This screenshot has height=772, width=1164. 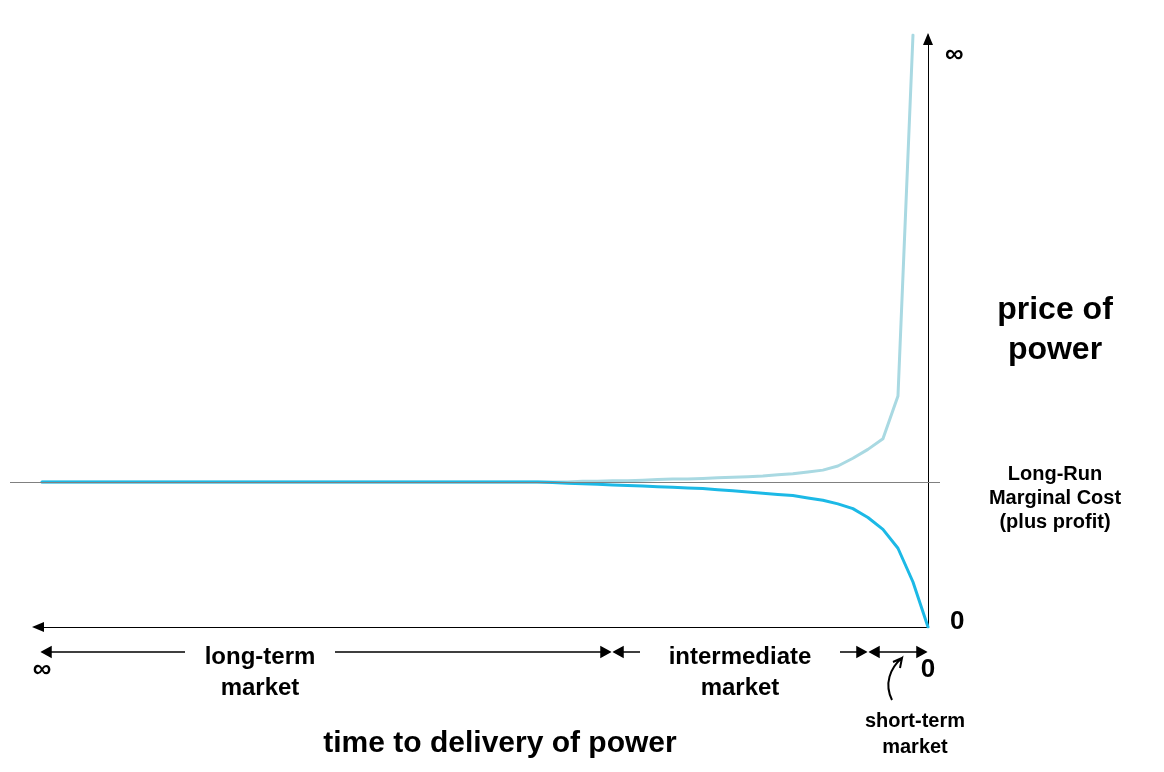 What do you see at coordinates (1055, 328) in the screenshot?
I see `y-axis-title: price of power` at bounding box center [1055, 328].